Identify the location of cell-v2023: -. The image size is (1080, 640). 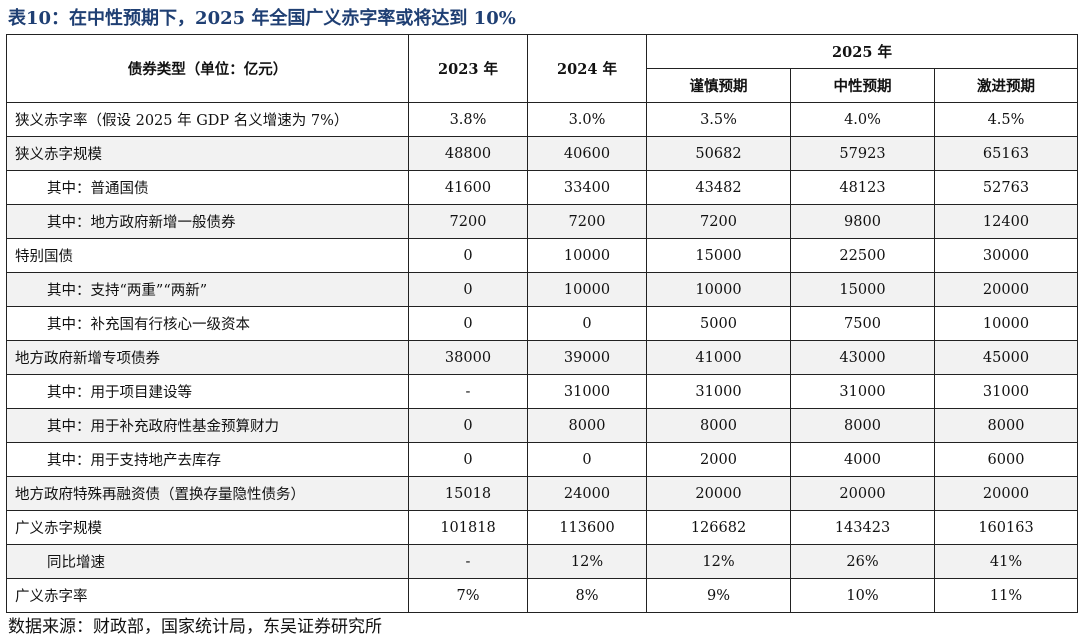
(468, 391).